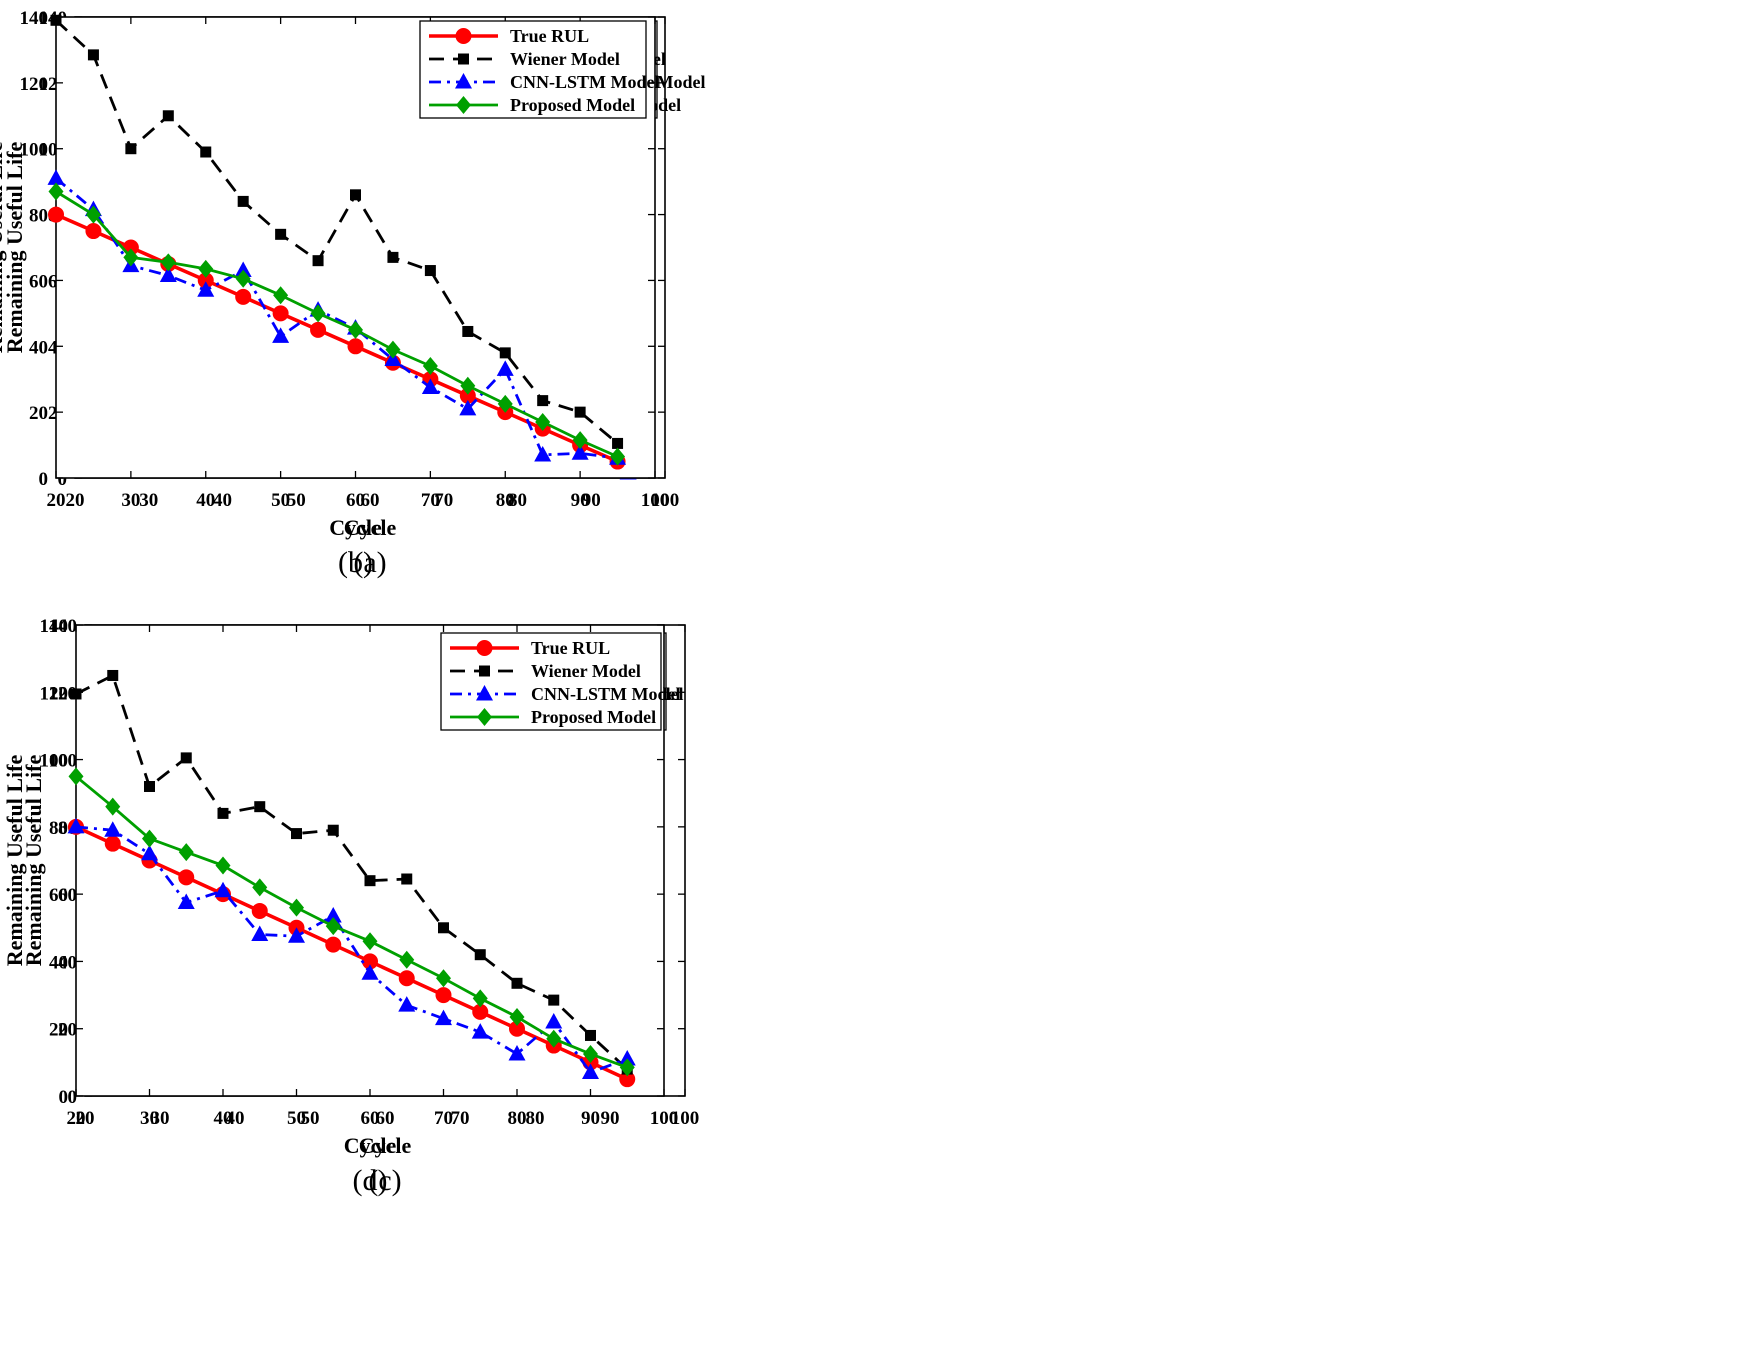  What do you see at coordinates (385, 1118) in the screenshot?
I see `x-tick-label: 60` at bounding box center [385, 1118].